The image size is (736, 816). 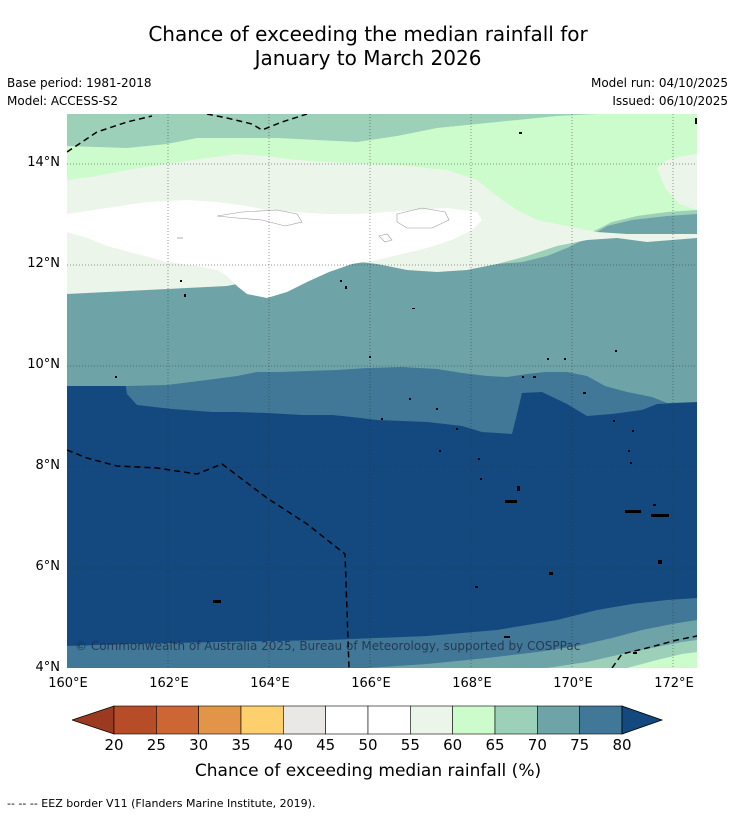 I want to click on colorbar-tick-label: 60, so click(x=453, y=745).